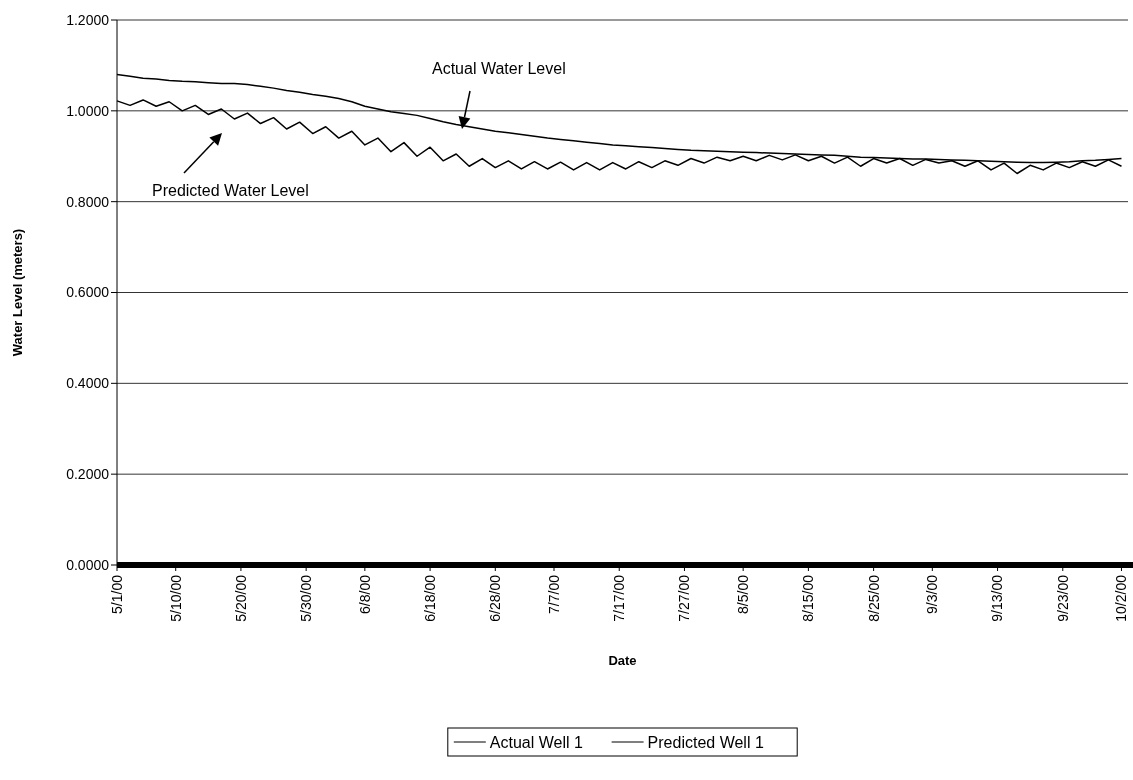 This screenshot has height=780, width=1133. What do you see at coordinates (88, 201) in the screenshot?
I see `y-tick-label: 0.8000` at bounding box center [88, 201].